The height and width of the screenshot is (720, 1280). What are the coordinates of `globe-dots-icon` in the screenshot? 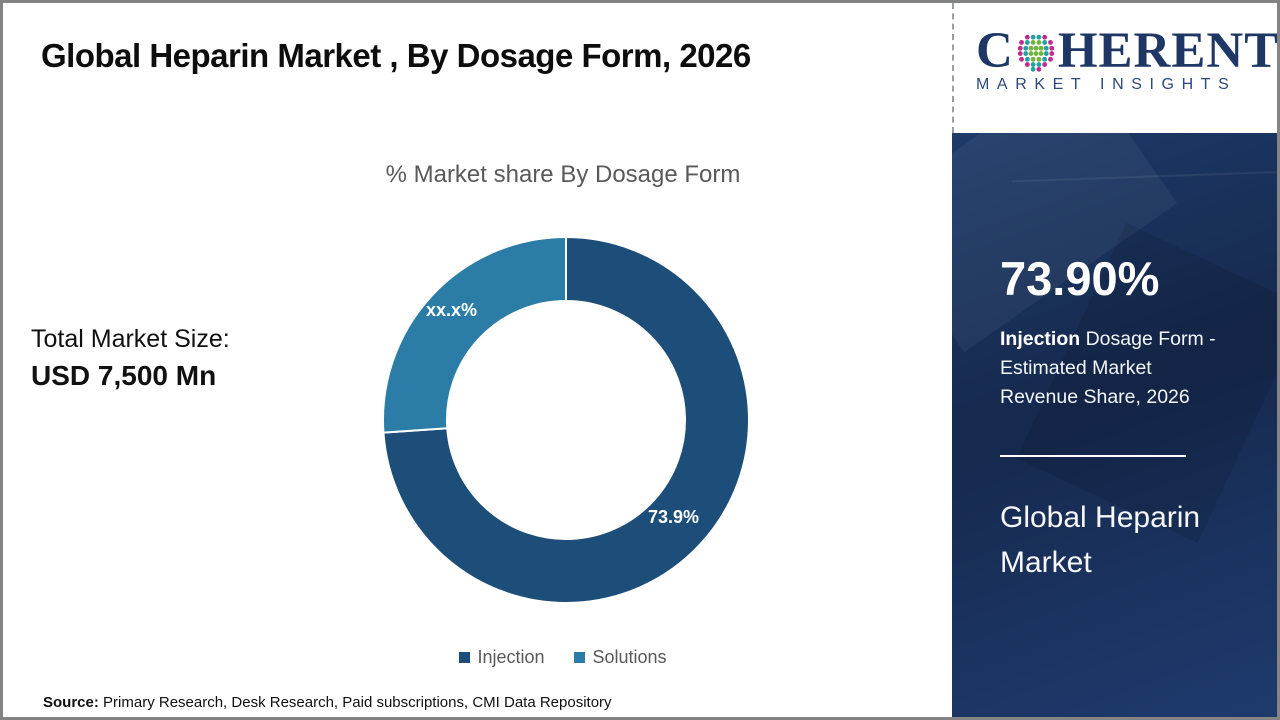 It's located at (1036, 53).